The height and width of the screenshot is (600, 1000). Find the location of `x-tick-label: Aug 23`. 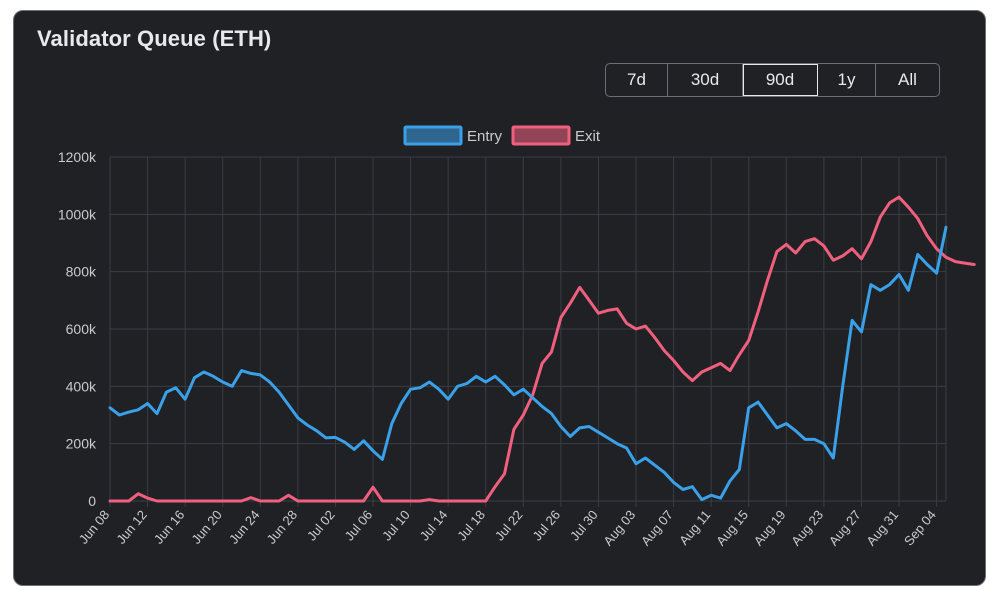

x-tick-label: Aug 23 is located at coordinates (807, 527).